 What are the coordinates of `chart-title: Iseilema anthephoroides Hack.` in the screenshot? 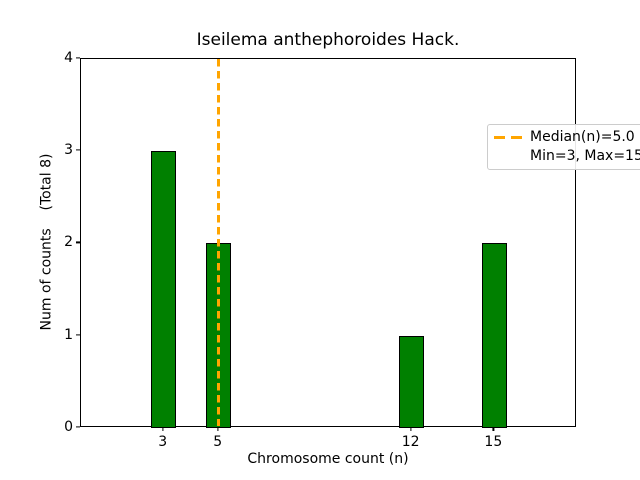 It's located at (328, 40).